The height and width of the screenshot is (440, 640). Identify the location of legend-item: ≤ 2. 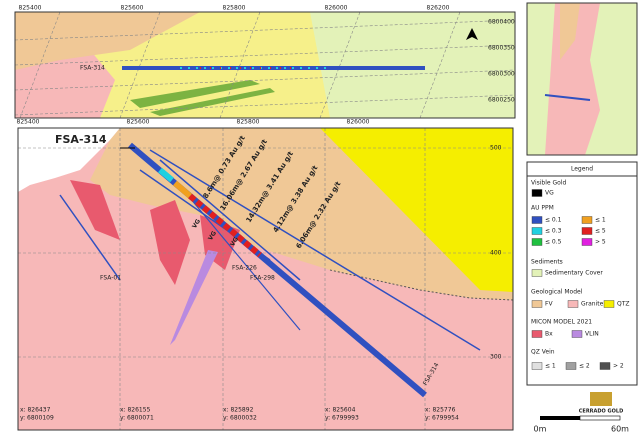
(584, 366).